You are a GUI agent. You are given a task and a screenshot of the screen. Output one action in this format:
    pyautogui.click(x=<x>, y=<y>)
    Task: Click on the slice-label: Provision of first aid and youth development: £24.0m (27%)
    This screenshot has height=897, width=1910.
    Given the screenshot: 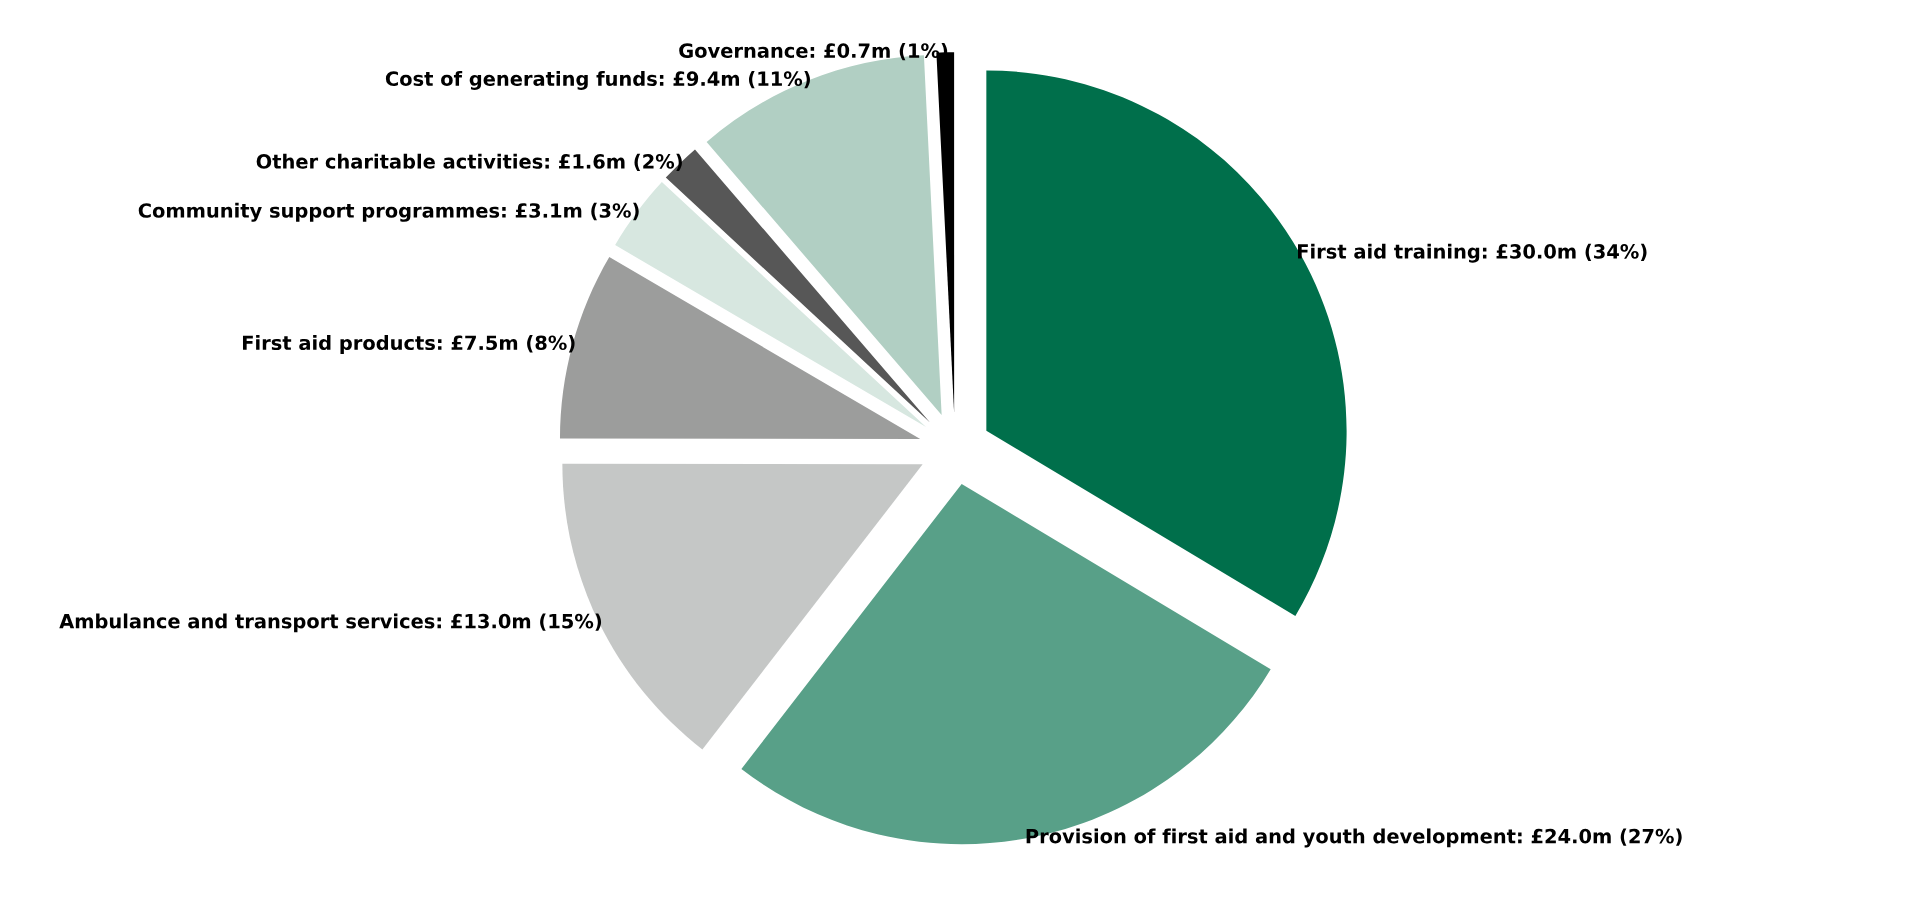 What is the action you would take?
    pyautogui.click(x=1354, y=838)
    